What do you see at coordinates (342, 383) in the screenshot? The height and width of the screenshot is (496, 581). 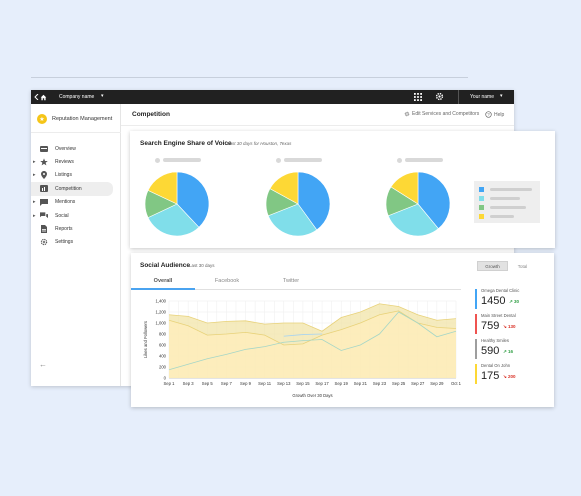 I see `x-tick-label: Sep 19` at bounding box center [342, 383].